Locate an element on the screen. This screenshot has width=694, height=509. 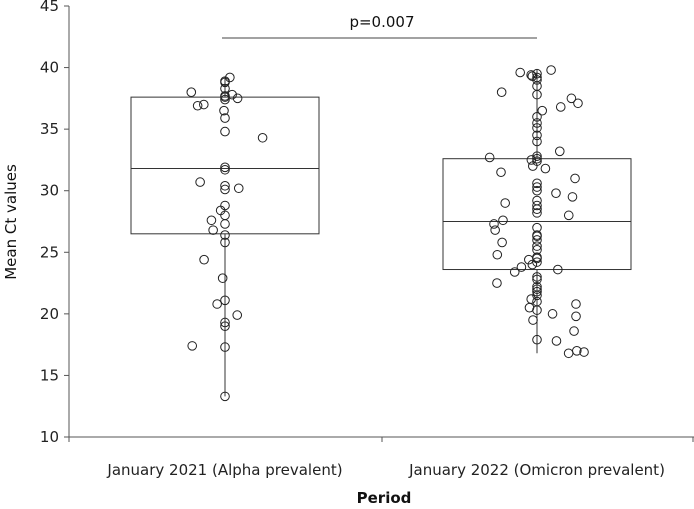
x-axis-title: Period is located at coordinates (384, 498).